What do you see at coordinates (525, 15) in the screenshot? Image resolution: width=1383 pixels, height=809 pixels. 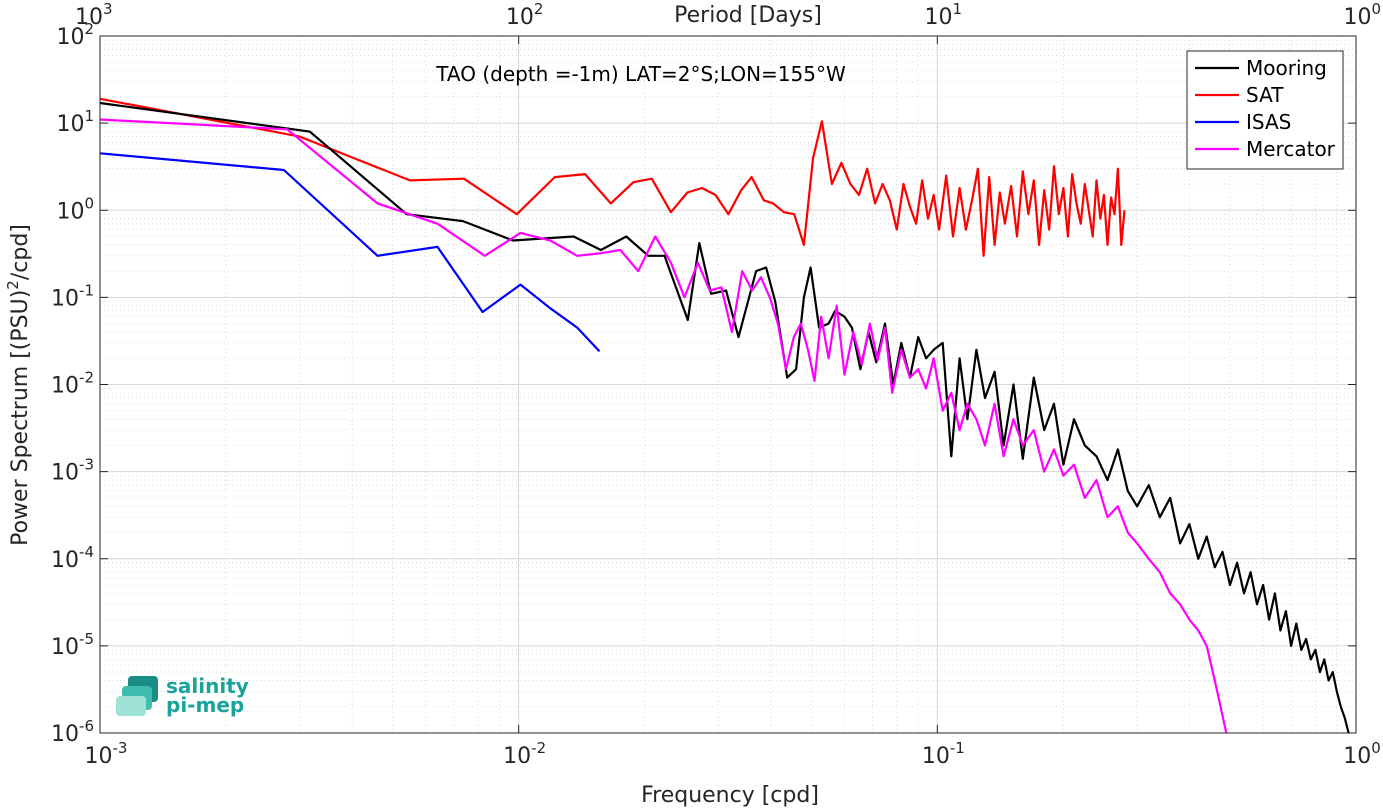 I see `top-tick-label: 10²` at bounding box center [525, 15].